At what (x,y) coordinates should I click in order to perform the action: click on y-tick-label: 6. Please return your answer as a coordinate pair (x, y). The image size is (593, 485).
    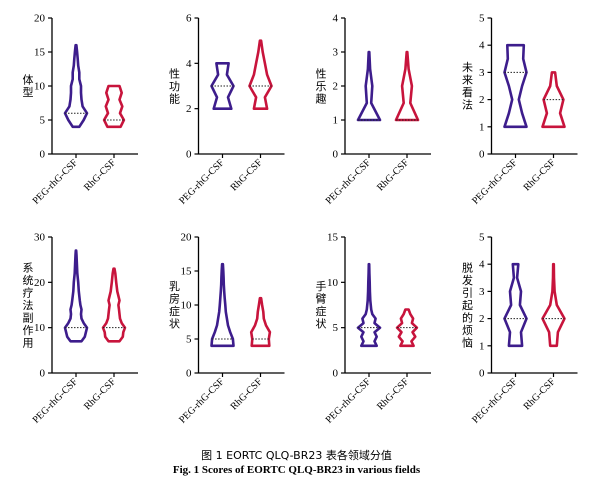
    Looking at the image, I should click on (189, 19).